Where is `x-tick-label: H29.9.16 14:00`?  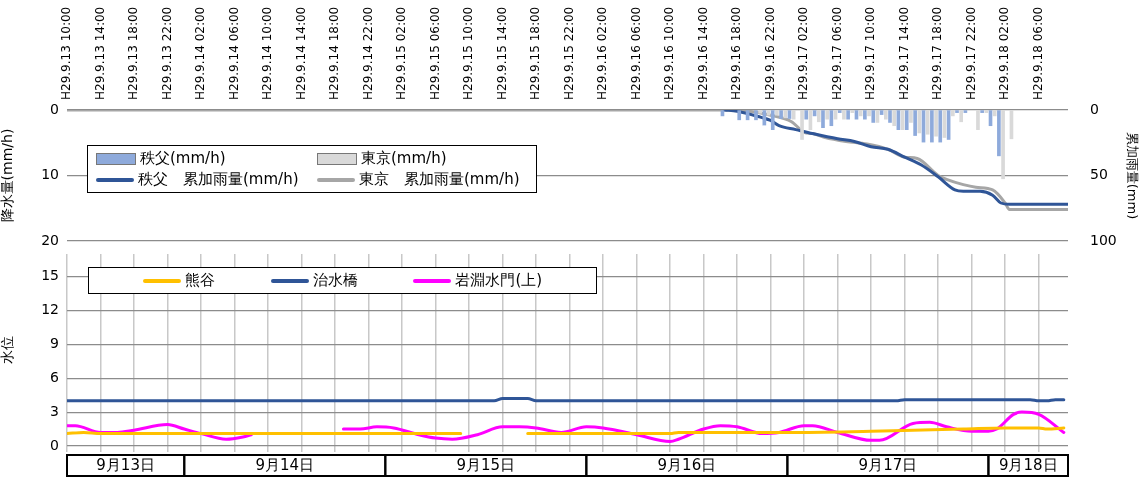
x-tick-label: H29.9.16 14:00 is located at coordinates (702, 53).